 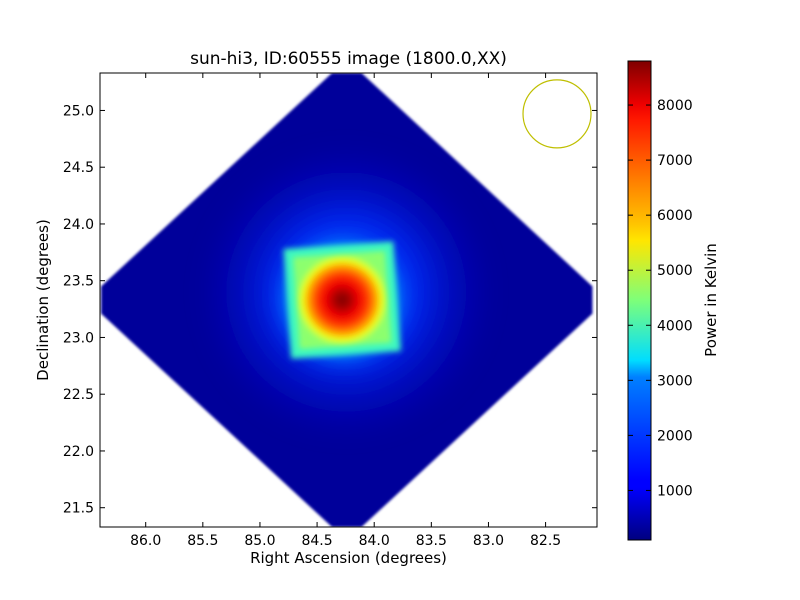 What do you see at coordinates (78, 111) in the screenshot?
I see `y-tick-label: 25.0` at bounding box center [78, 111].